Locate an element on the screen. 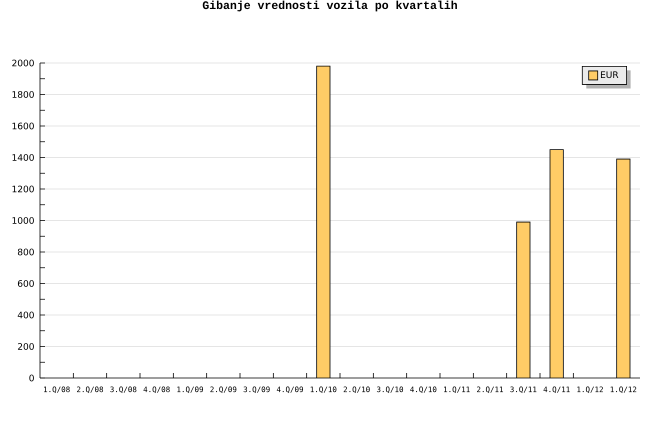 Image resolution: width=660 pixels, height=440 pixels. y-tick-label: 1800 is located at coordinates (23, 94).